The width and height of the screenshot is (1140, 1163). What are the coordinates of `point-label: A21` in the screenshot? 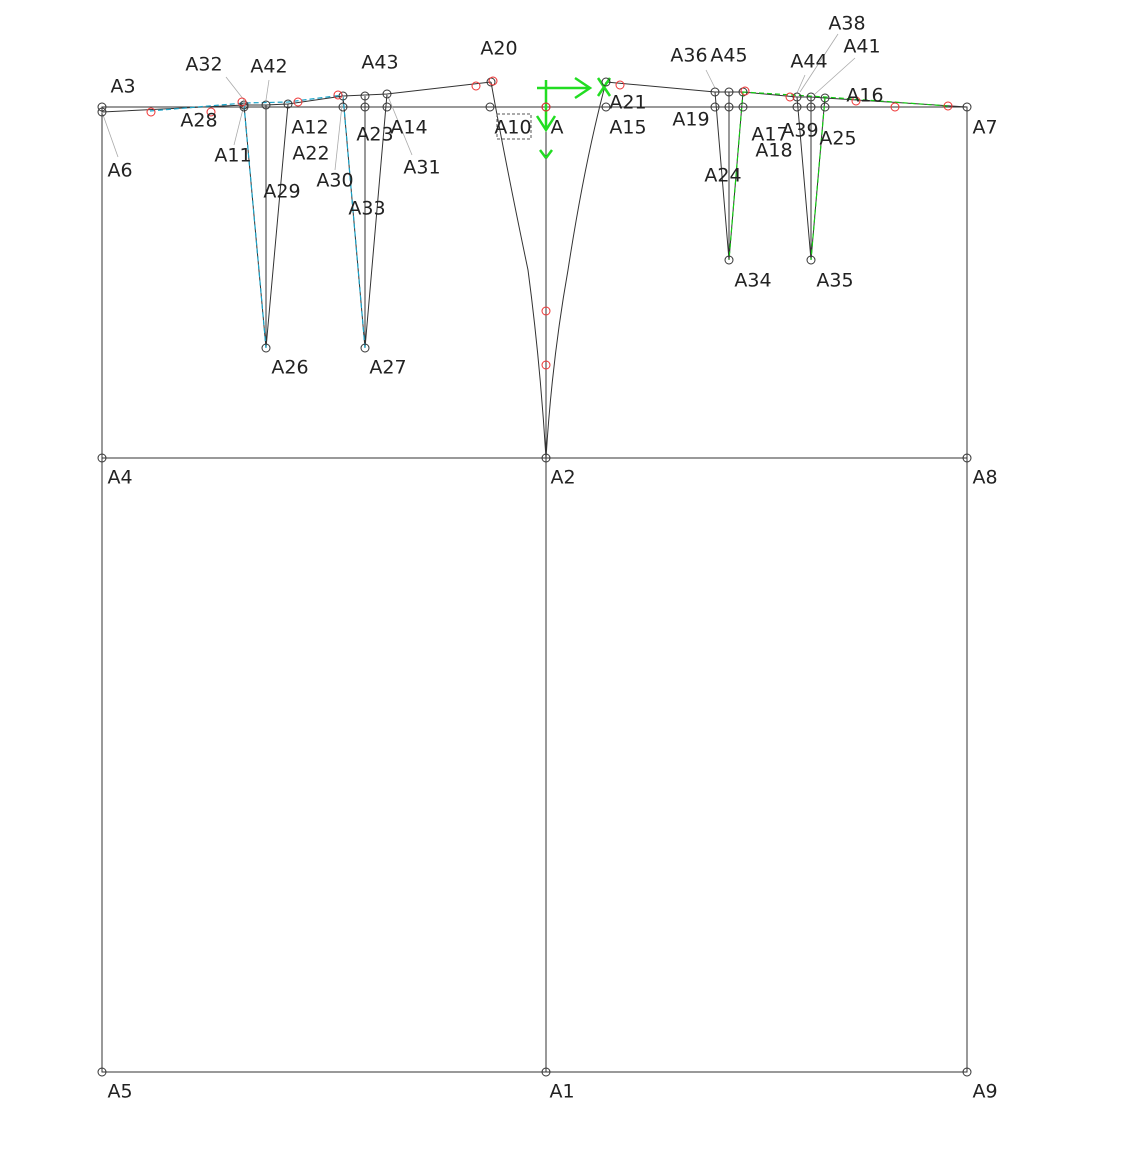 It's located at (627, 103).